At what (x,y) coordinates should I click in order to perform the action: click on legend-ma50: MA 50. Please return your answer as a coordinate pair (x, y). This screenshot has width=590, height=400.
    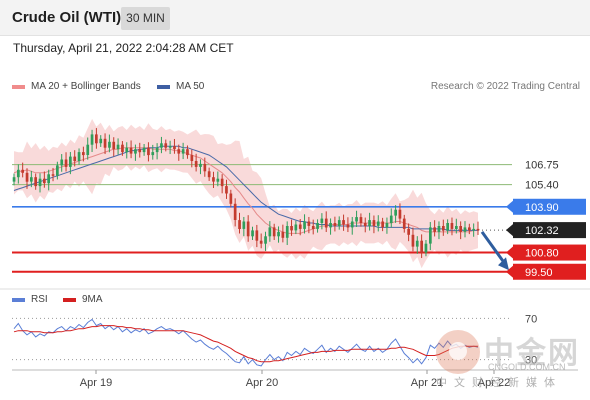
    Looking at the image, I should click on (180, 86).